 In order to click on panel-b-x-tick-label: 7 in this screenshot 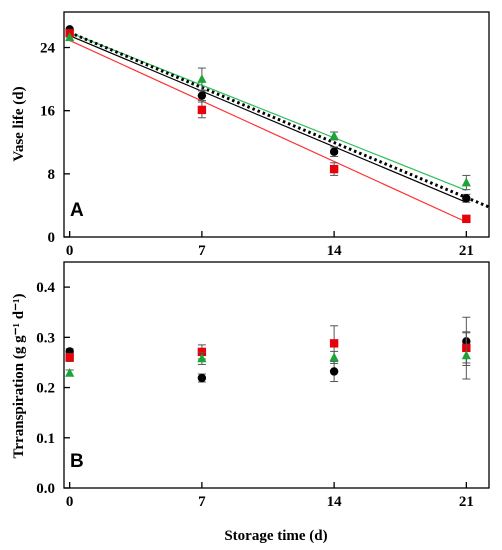, I will do `click(202, 502)`.